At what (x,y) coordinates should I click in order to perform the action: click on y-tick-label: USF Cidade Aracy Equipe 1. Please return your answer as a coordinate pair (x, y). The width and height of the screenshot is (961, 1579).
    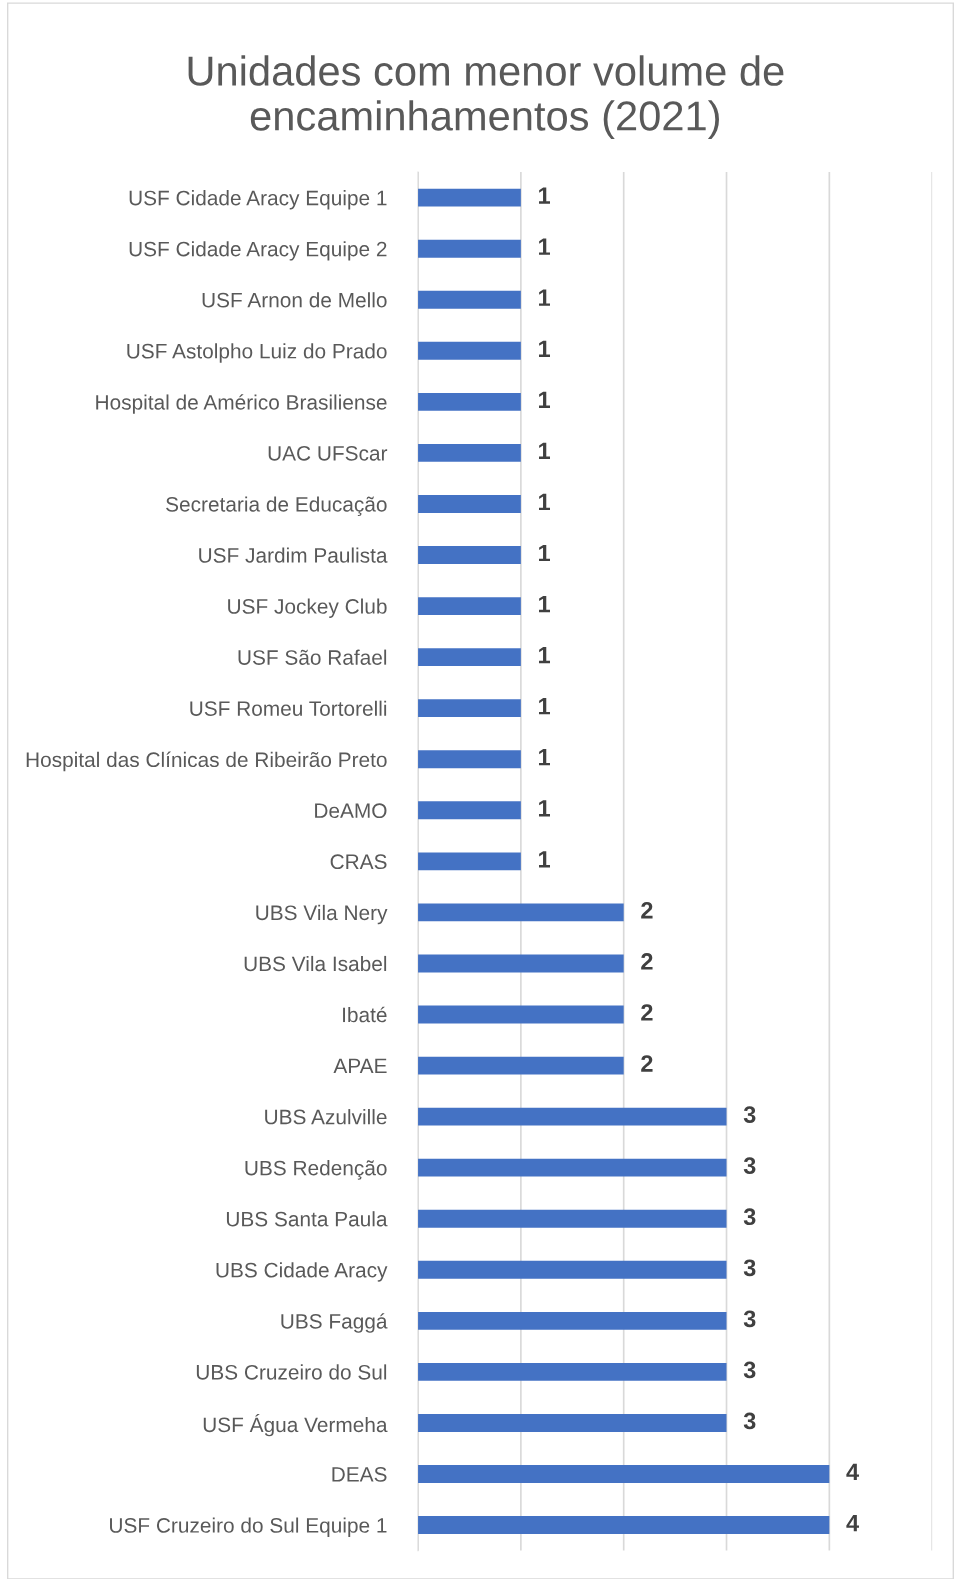
    Looking at the image, I should click on (258, 200).